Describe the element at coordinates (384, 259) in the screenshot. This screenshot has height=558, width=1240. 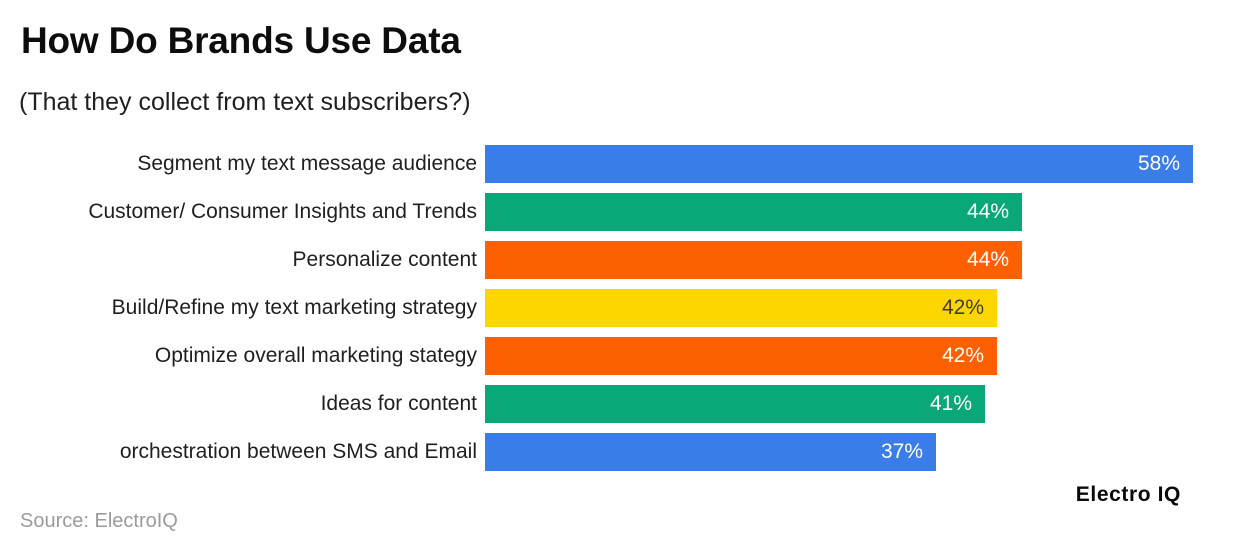
I see `bar-category-label: Personalize content` at that location.